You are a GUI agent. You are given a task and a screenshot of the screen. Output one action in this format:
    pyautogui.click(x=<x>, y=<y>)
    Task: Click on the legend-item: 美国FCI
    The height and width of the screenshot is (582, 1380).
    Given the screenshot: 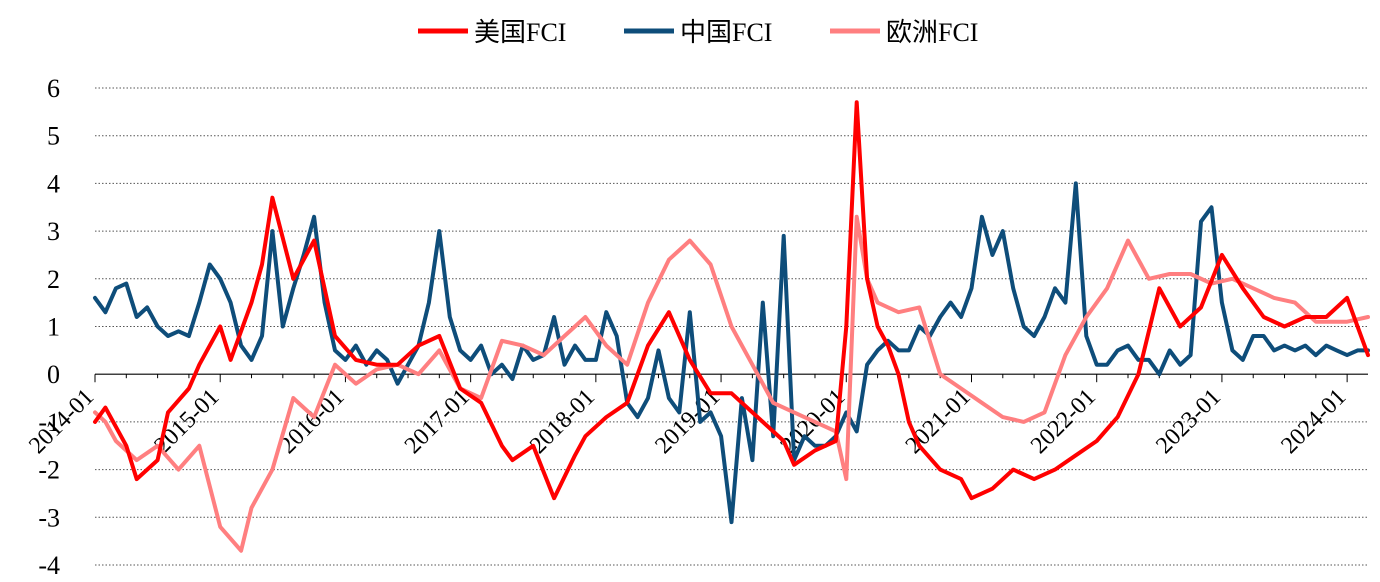 What is the action you would take?
    pyautogui.click(x=492, y=32)
    